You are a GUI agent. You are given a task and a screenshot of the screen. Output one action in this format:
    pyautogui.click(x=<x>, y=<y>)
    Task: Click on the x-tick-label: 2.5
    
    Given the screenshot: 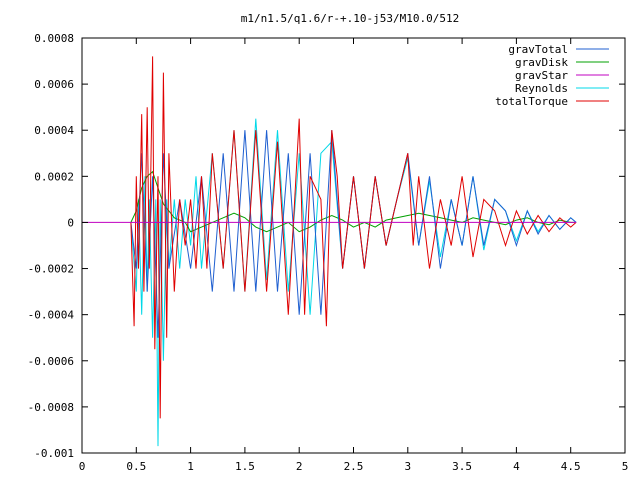 What is the action you would take?
    pyautogui.click(x=354, y=466)
    